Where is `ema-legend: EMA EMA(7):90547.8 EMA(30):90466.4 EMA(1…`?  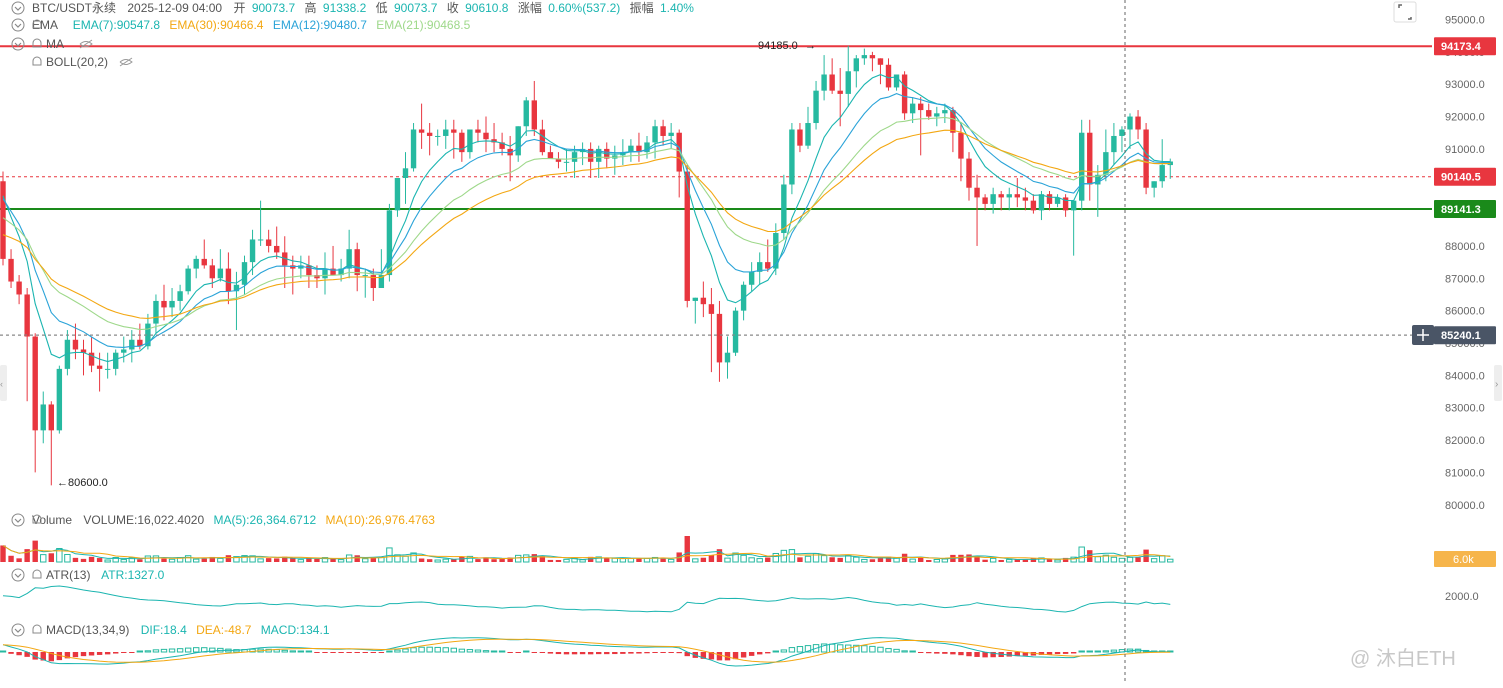
ema-legend: EMA EMA(7):90547.8 EMA(30):90466.4 EMA(1… is located at coordinates (241, 25).